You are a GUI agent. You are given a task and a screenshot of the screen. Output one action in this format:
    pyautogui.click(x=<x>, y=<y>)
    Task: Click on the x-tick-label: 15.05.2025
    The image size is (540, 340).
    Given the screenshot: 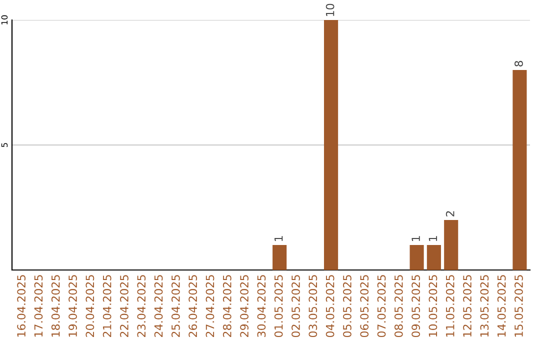 What is the action you would take?
    pyautogui.click(x=518, y=306)
    